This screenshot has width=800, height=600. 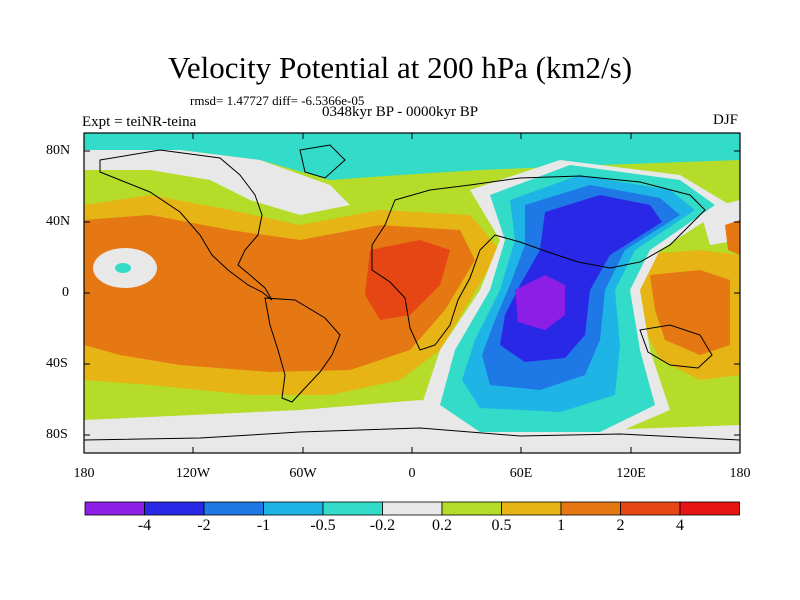 What do you see at coordinates (726, 120) in the screenshot?
I see `season-label: DJF` at bounding box center [726, 120].